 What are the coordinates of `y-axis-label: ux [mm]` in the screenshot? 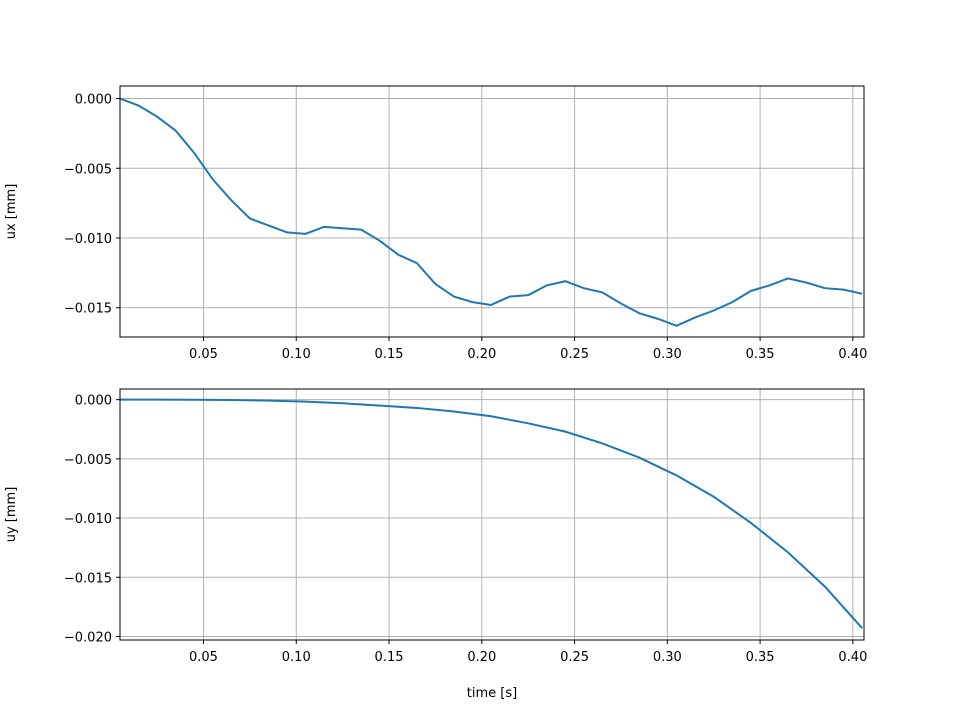 It's located at (11, 212).